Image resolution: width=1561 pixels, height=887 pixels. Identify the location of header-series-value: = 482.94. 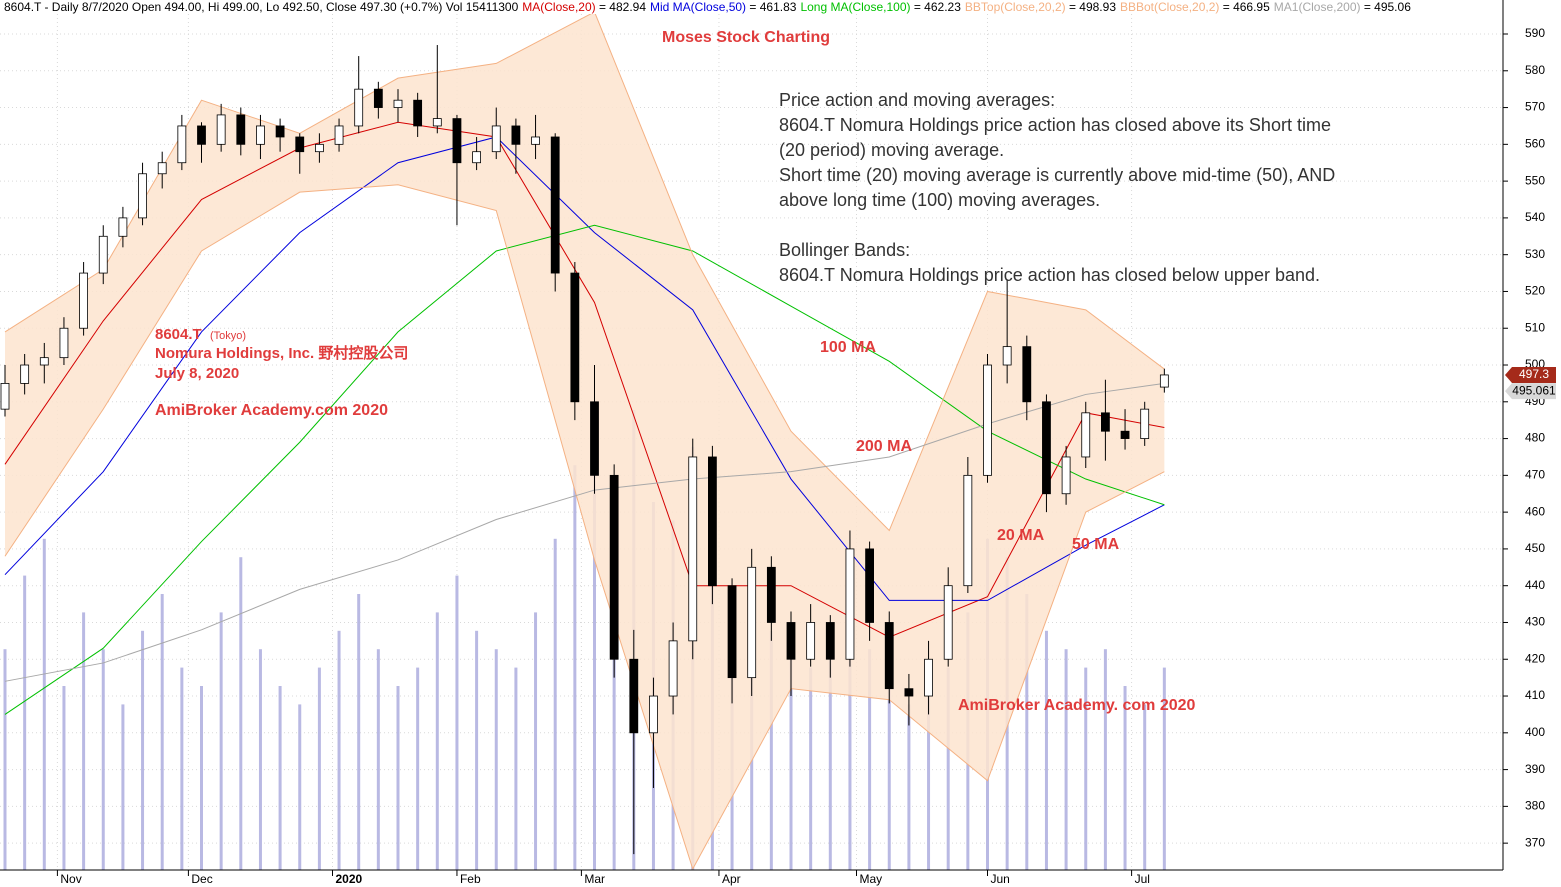
(621, 7).